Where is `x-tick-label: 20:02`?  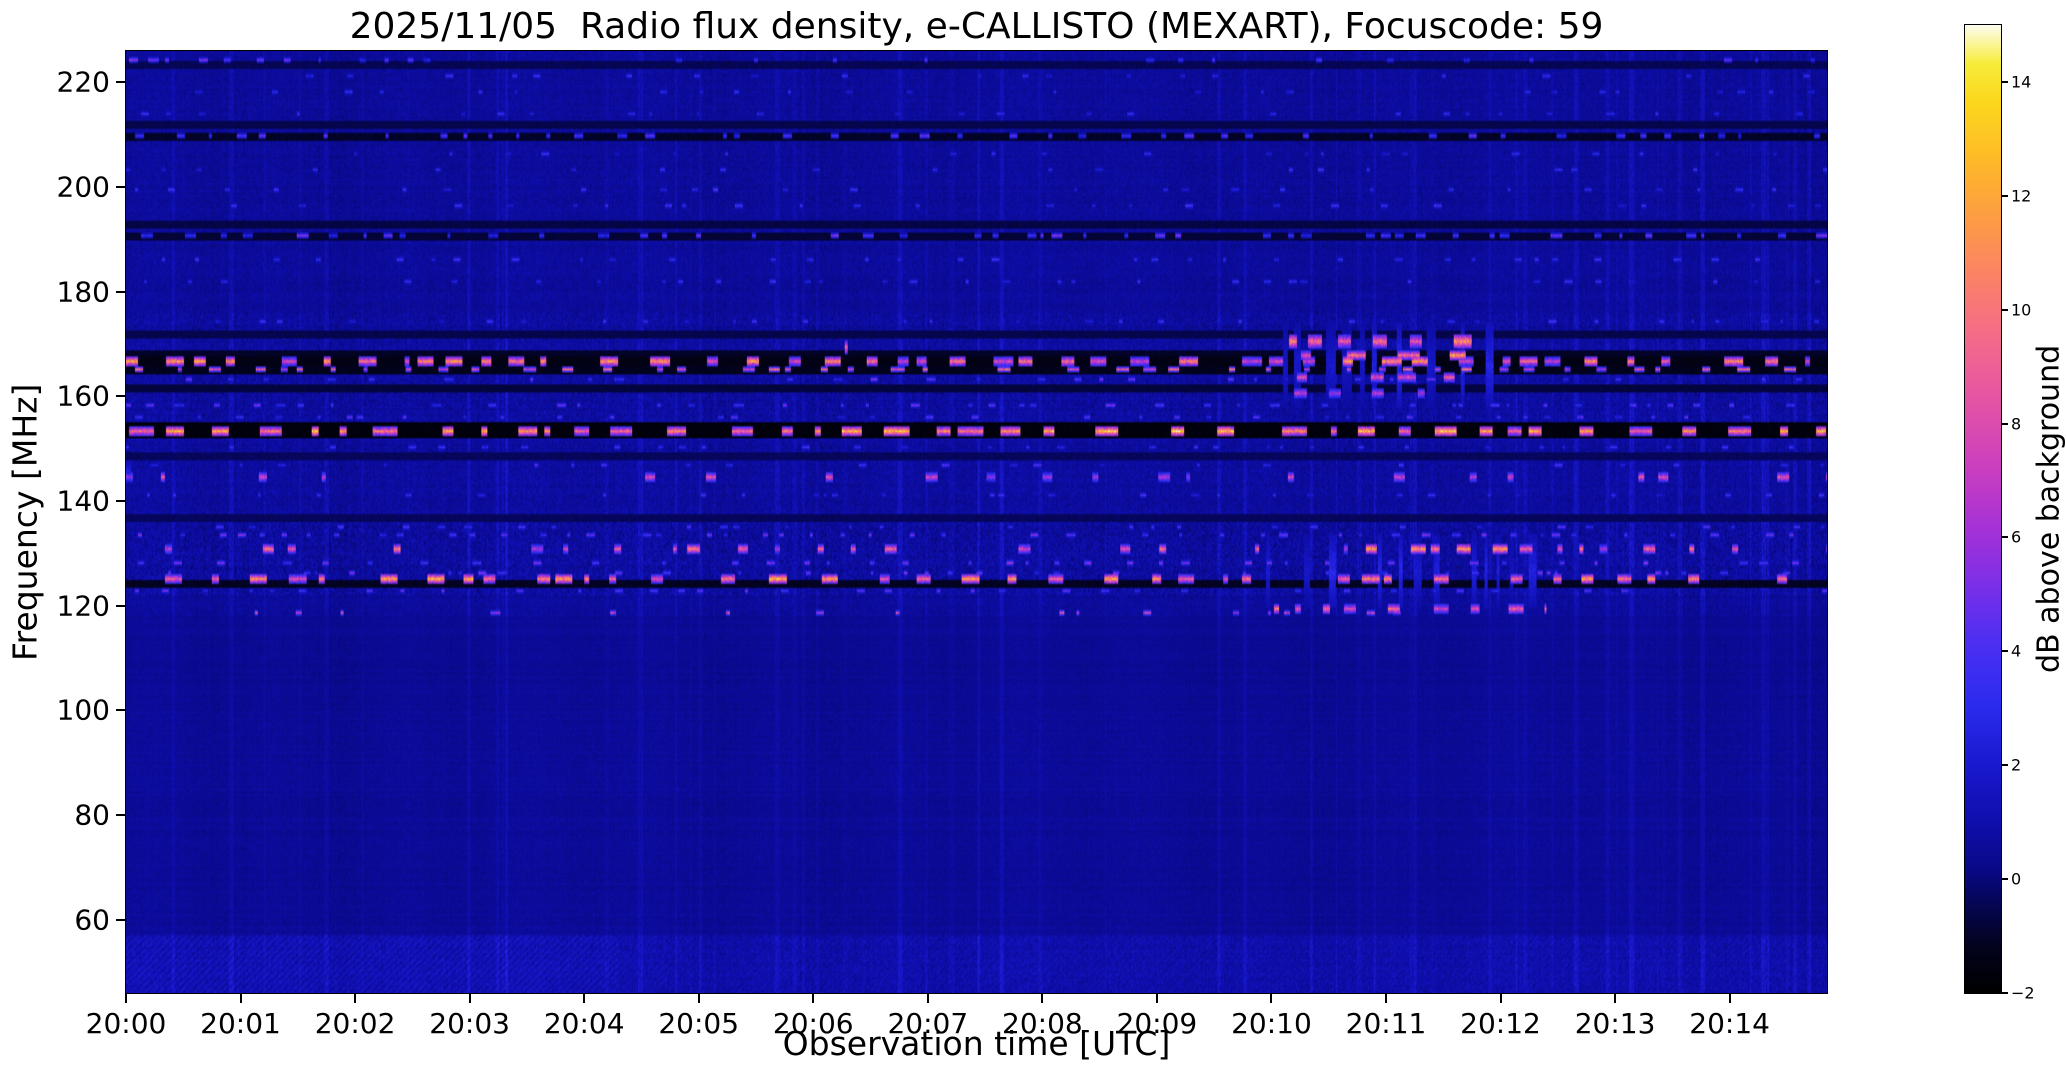
x-tick-label: 20:02 is located at coordinates (355, 1023).